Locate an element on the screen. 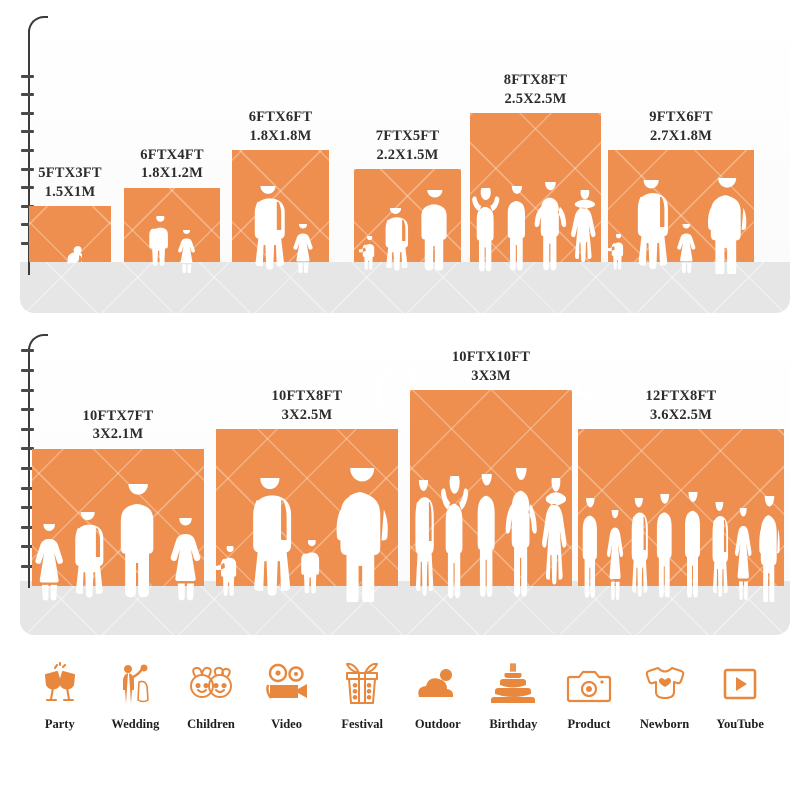 This screenshot has width=800, height=800. bar-label-meters: 2.7X1.8M is located at coordinates (680, 135).